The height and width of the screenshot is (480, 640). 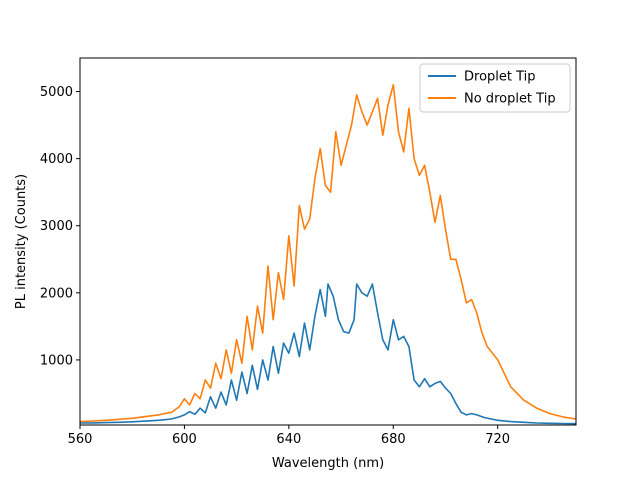 What do you see at coordinates (500, 77) in the screenshot?
I see `legend-label-droplet-tip: Droplet Tip` at bounding box center [500, 77].